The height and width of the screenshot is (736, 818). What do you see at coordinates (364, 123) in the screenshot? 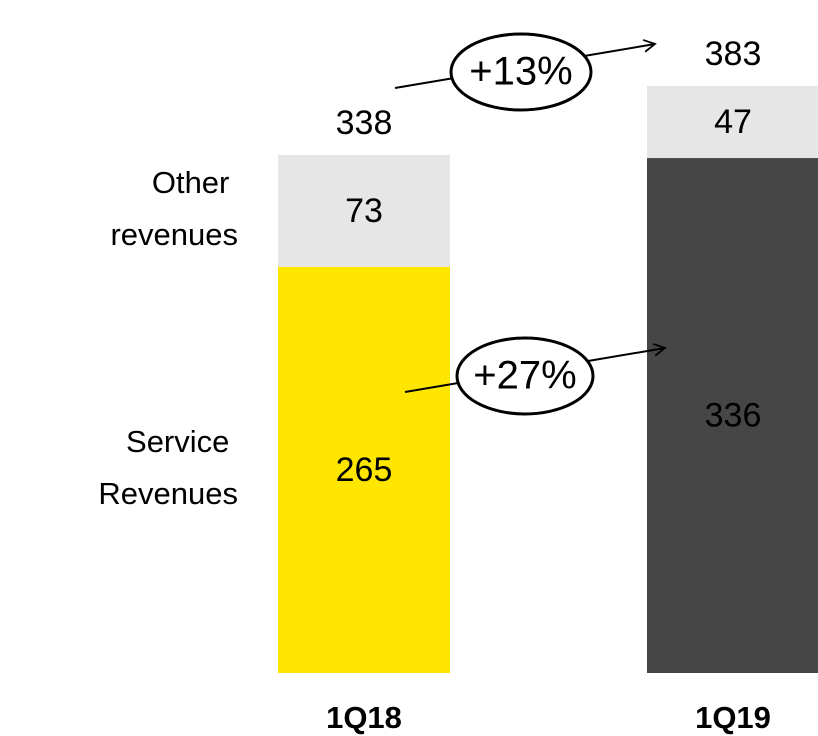
I see `total-label: 338` at bounding box center [364, 123].